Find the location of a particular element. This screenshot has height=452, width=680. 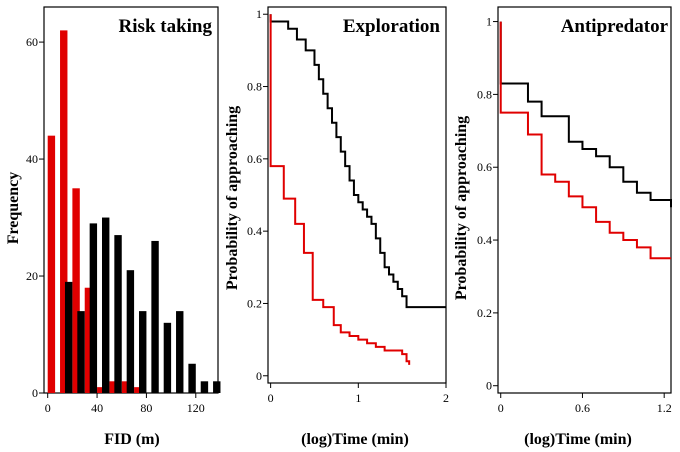

chart-title: Exploration is located at coordinates (392, 26).